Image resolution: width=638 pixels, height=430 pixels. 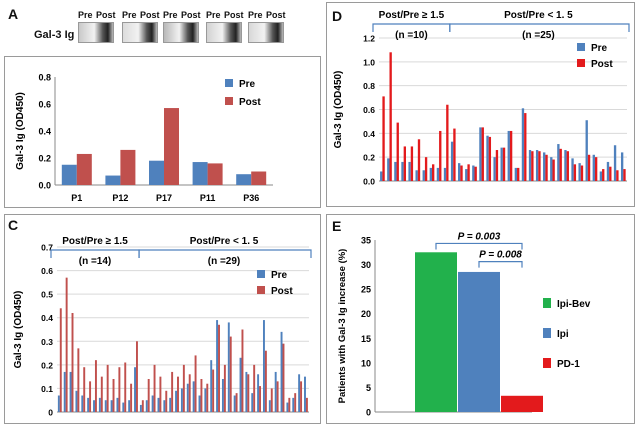 What do you see at coordinates (95, 261) in the screenshot?
I see `group-count: (n =14)` at bounding box center [95, 261].